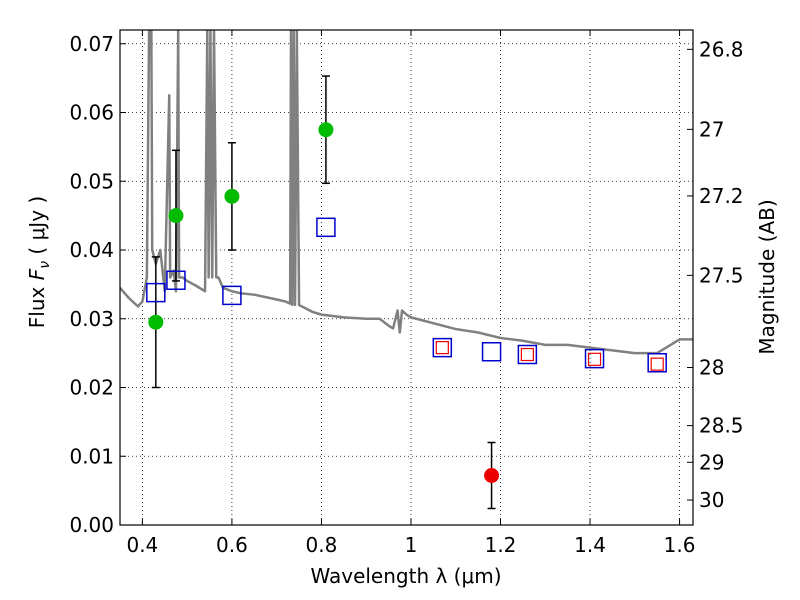 The image size is (800, 600). What do you see at coordinates (767, 276) in the screenshot?
I see `y2-axis-title: Magnitude (AB)` at bounding box center [767, 276].